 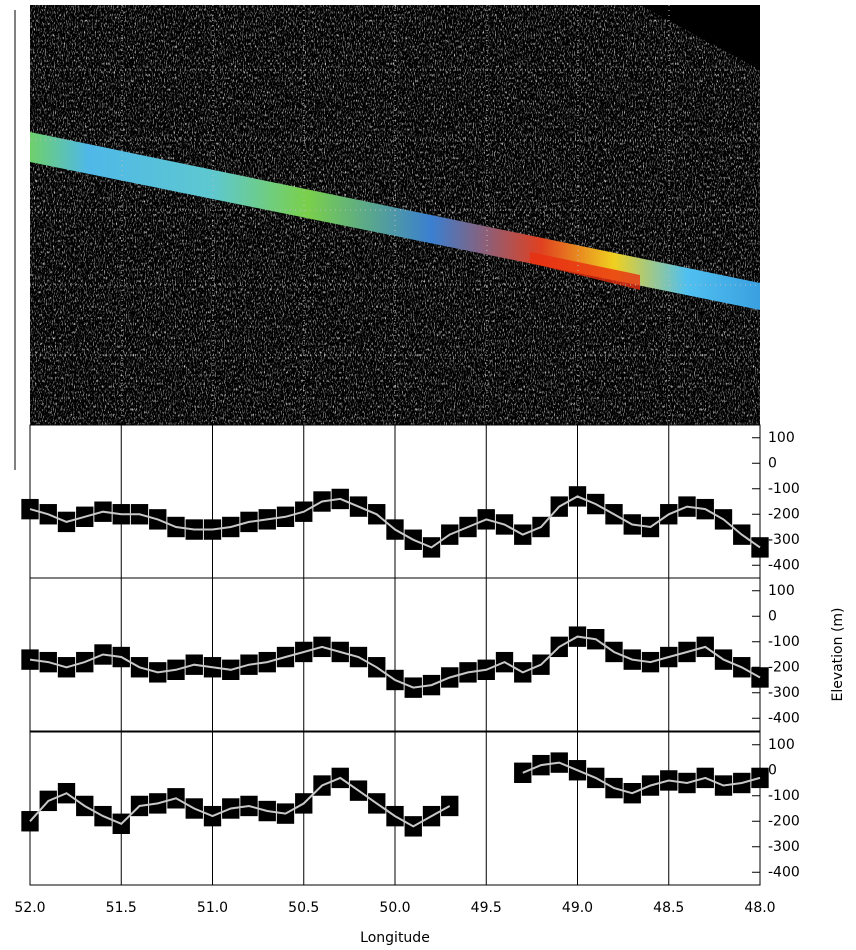 I want to click on x-tick-label: 50.0, so click(x=394, y=908).